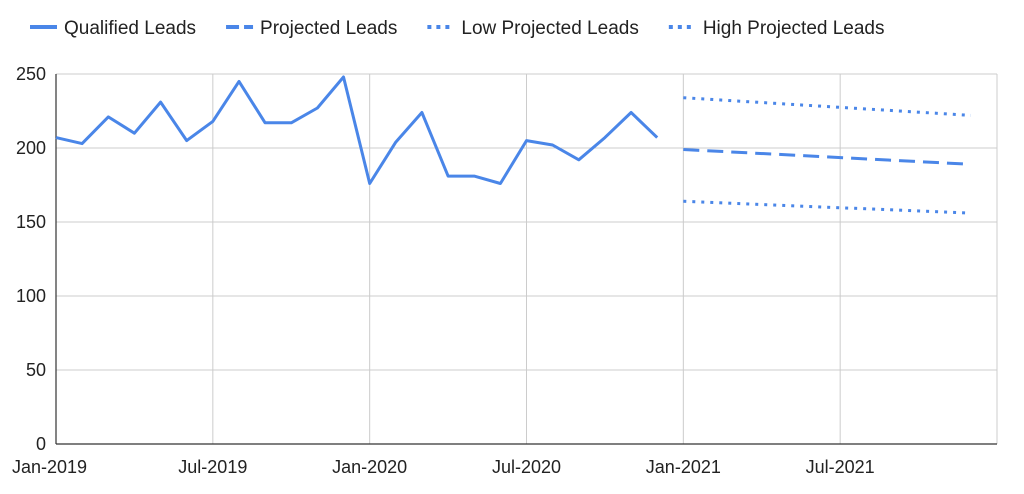  I want to click on y-tick-label: 200, so click(31, 148).